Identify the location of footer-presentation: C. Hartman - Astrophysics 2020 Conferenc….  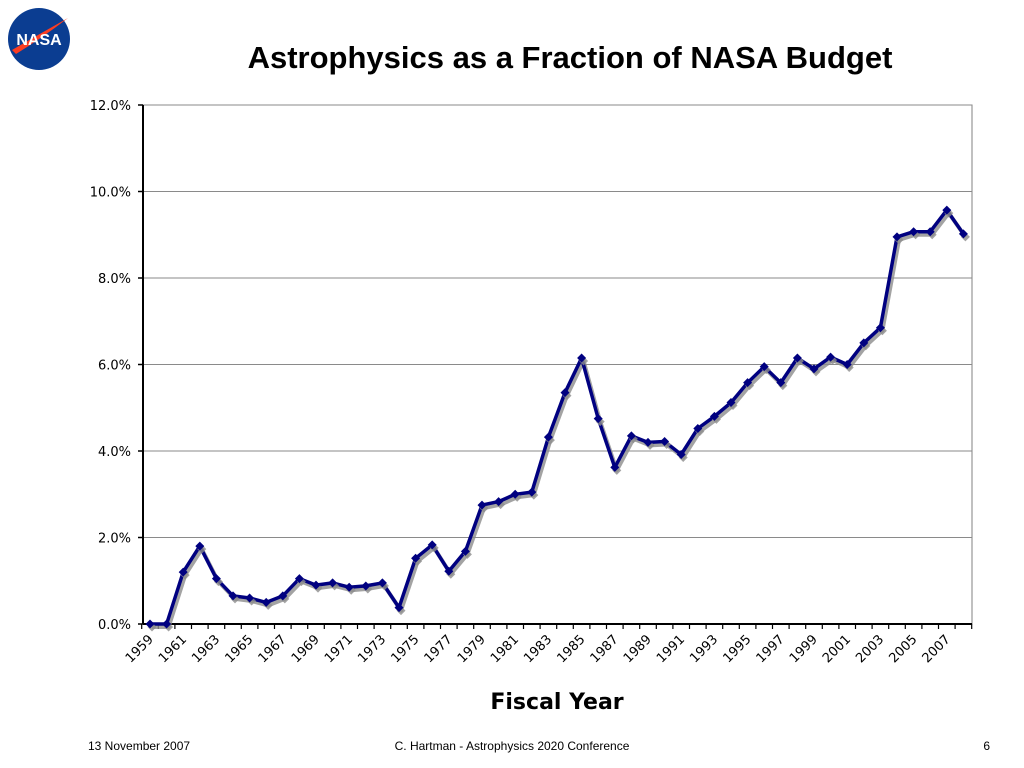
(512, 746).